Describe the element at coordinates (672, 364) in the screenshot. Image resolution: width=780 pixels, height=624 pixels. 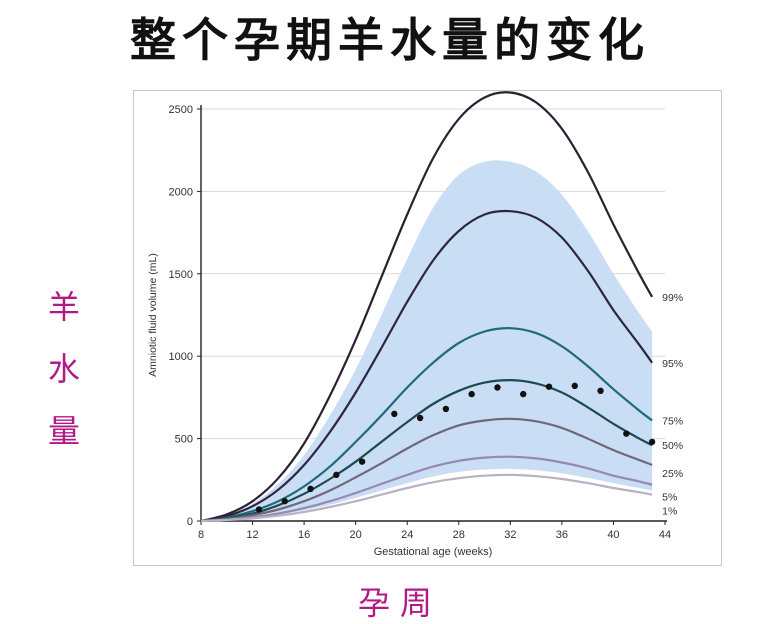
I see `percentile-label: 95%` at that location.